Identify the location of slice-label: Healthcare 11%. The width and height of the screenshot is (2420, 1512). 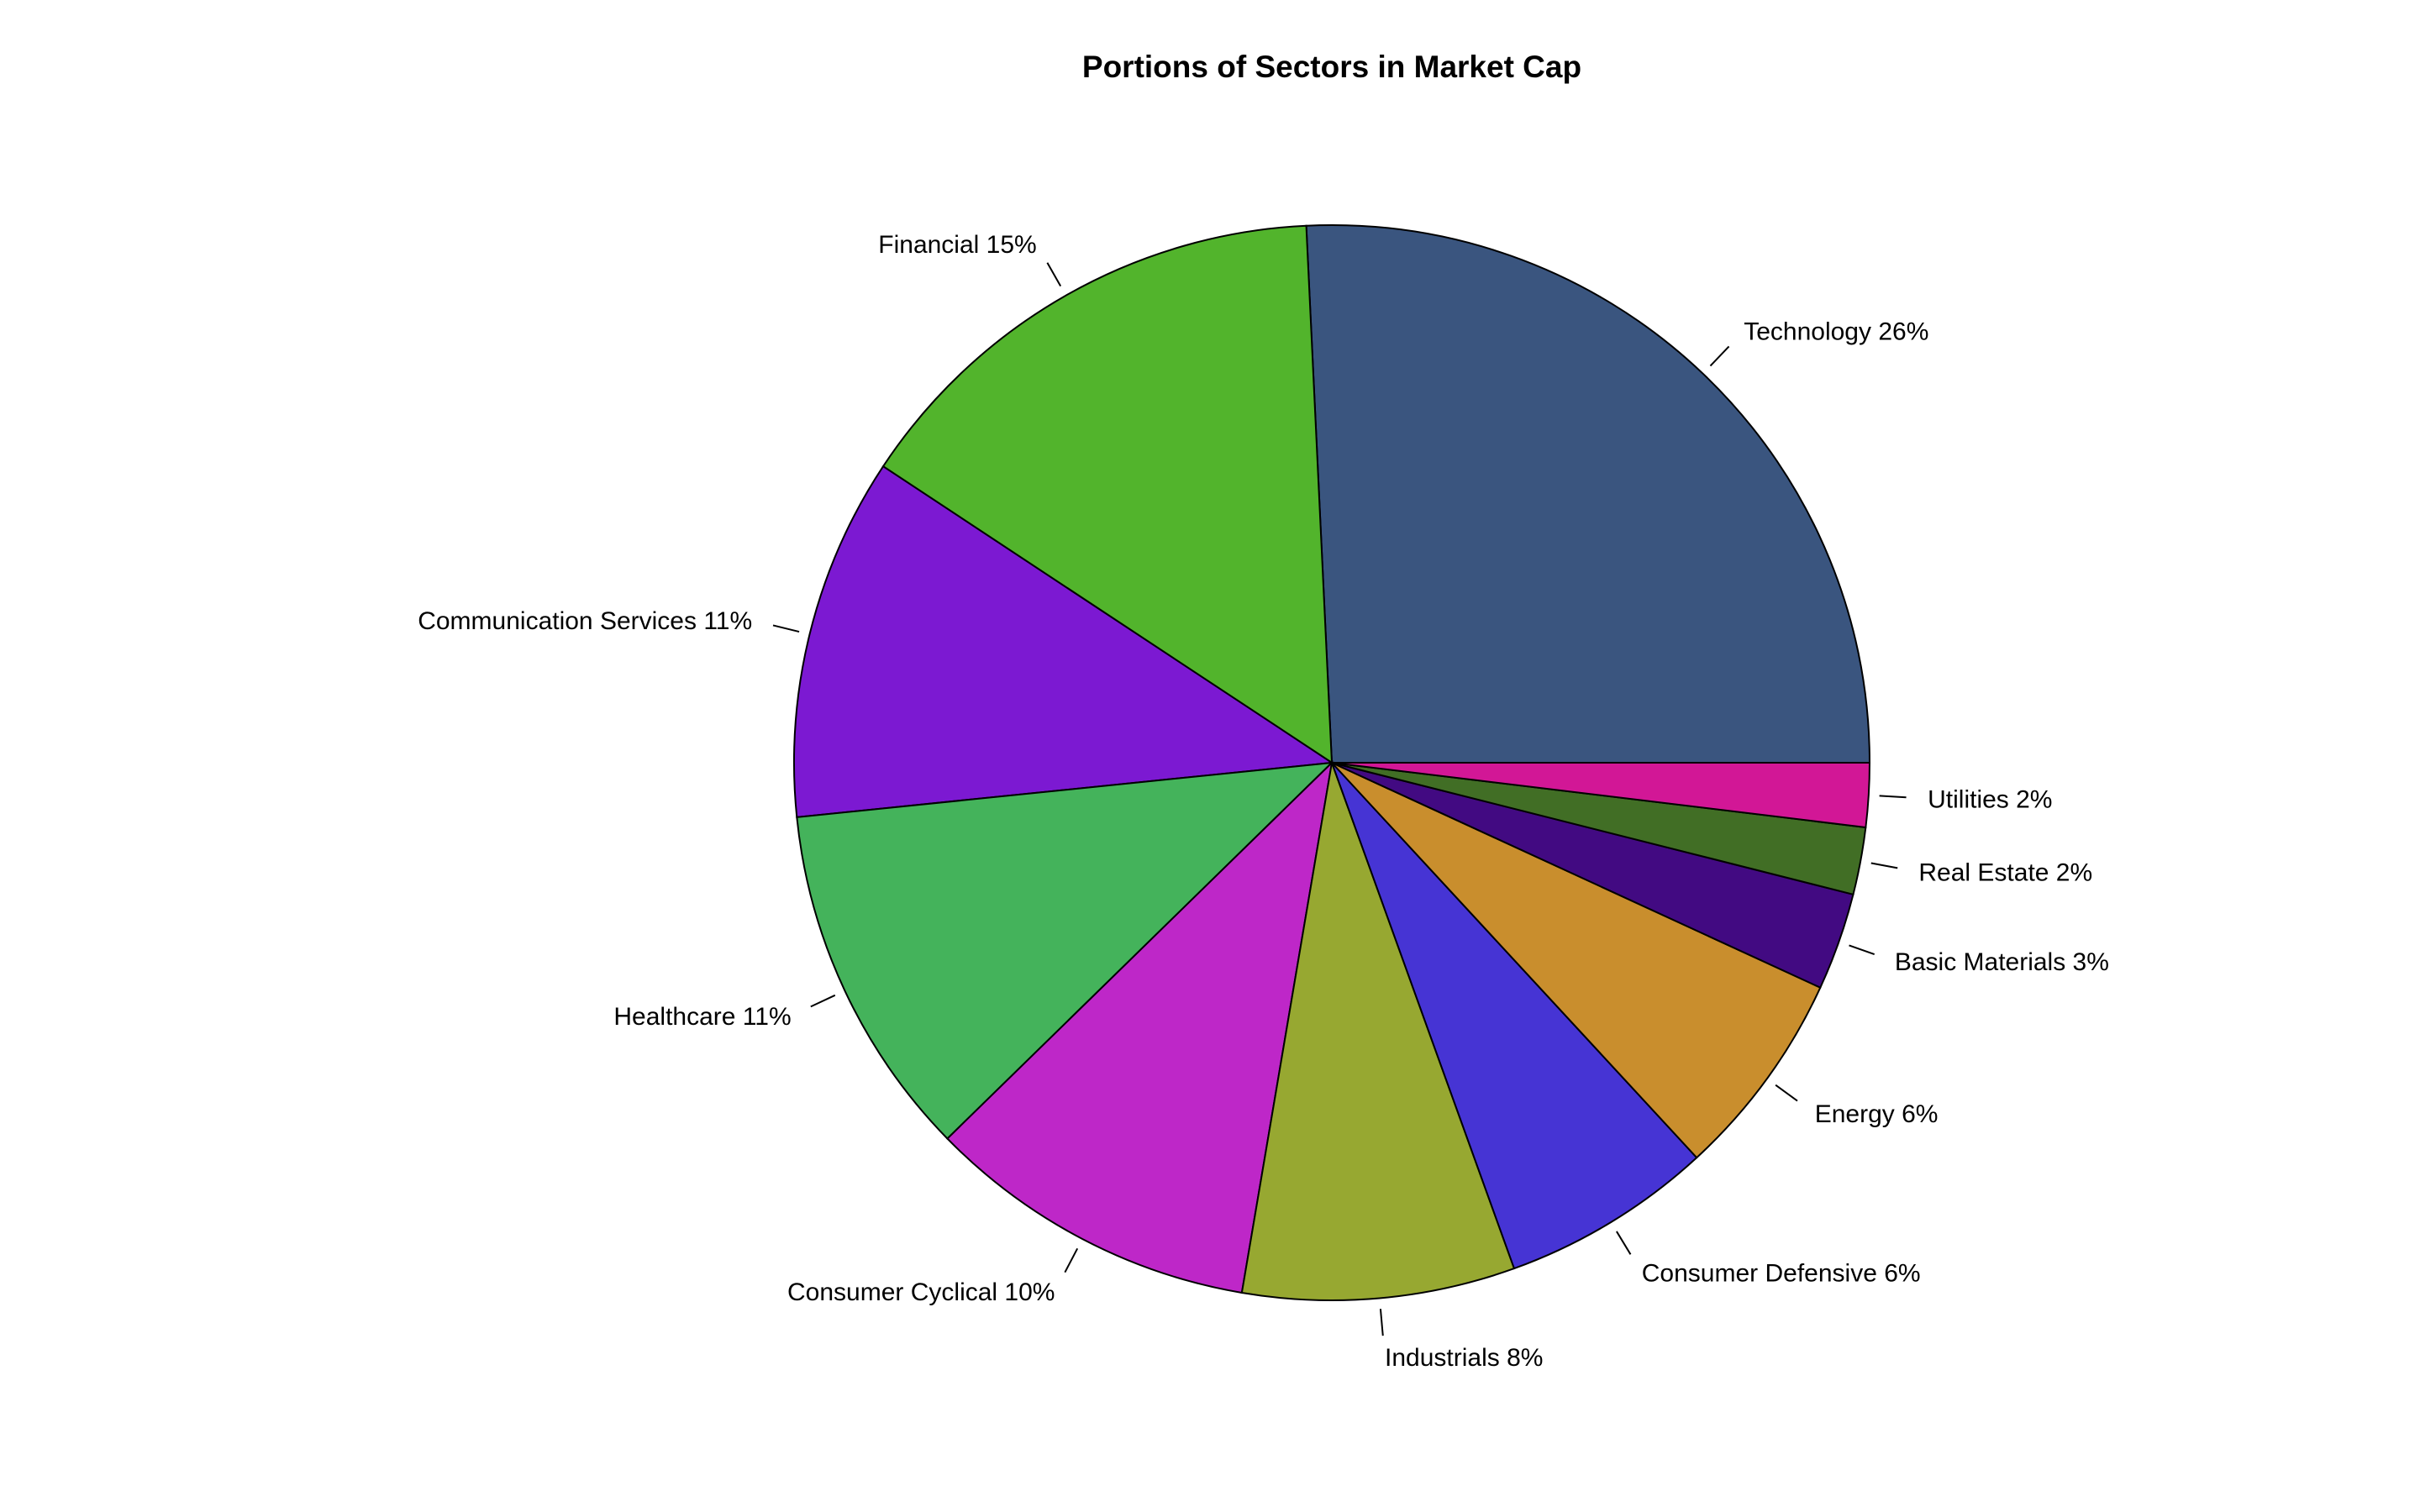
(702, 1017).